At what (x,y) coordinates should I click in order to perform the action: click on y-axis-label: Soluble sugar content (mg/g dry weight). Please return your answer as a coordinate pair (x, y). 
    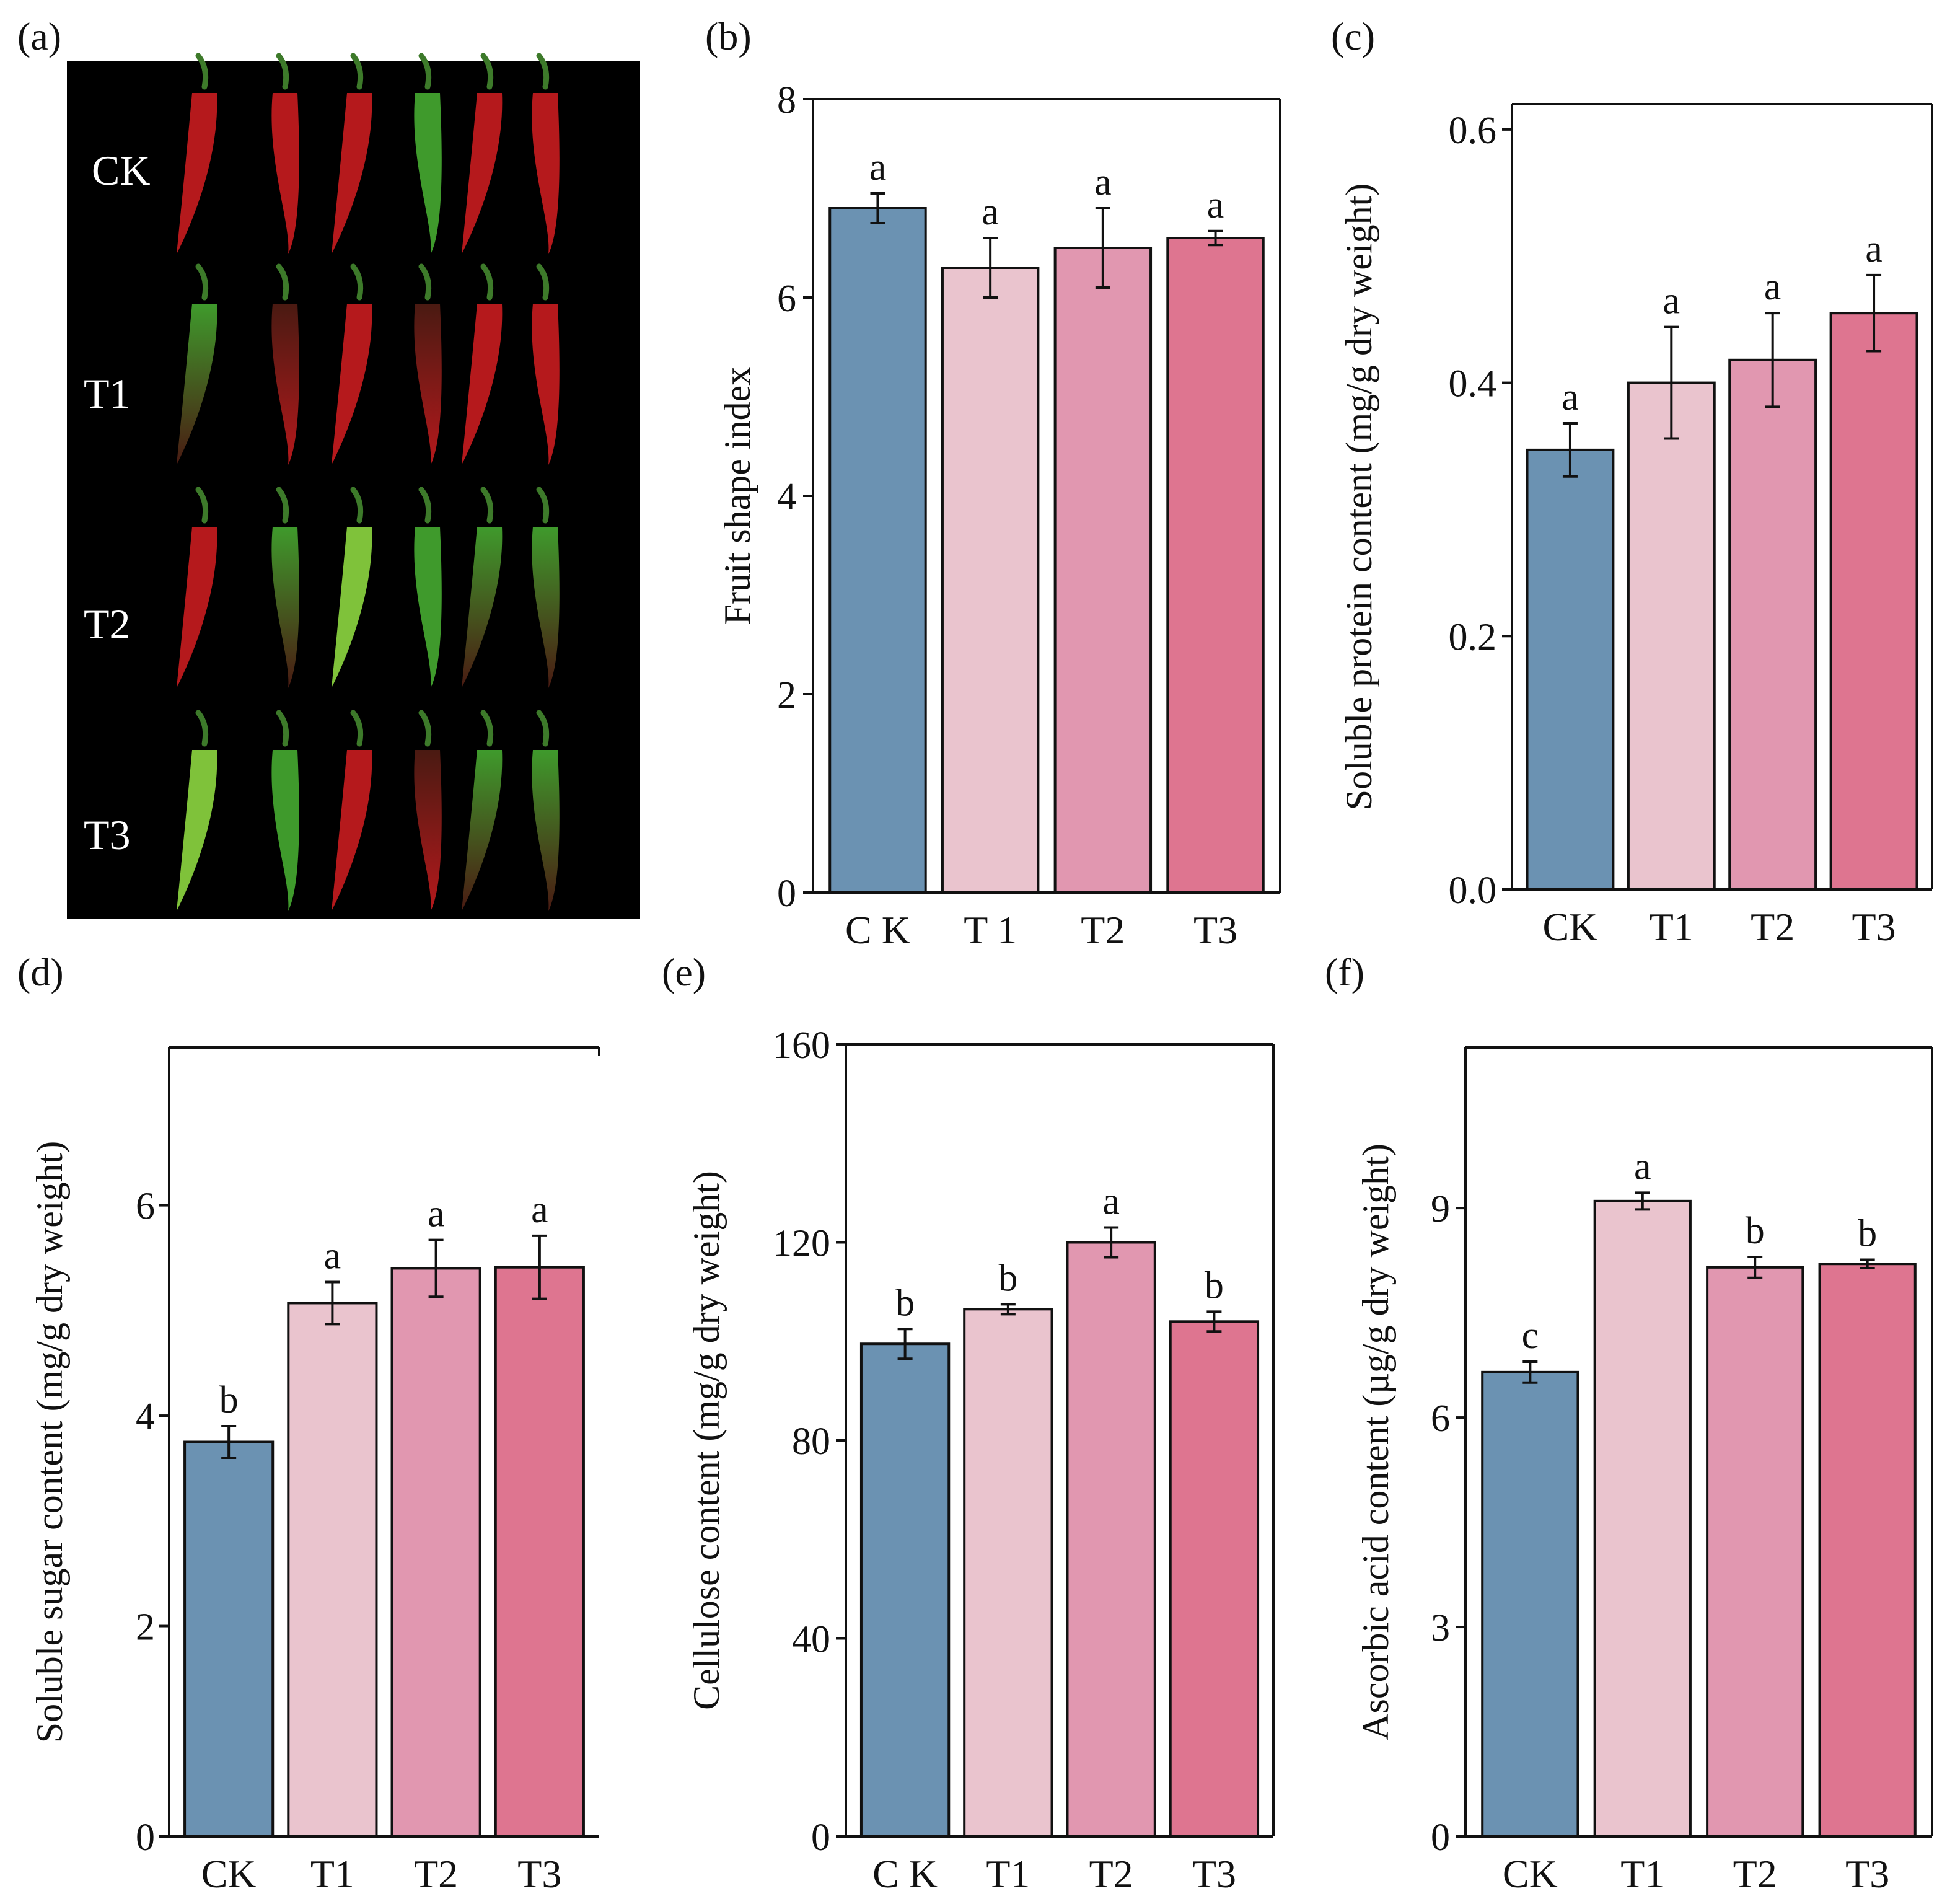
    Looking at the image, I should click on (49, 1442).